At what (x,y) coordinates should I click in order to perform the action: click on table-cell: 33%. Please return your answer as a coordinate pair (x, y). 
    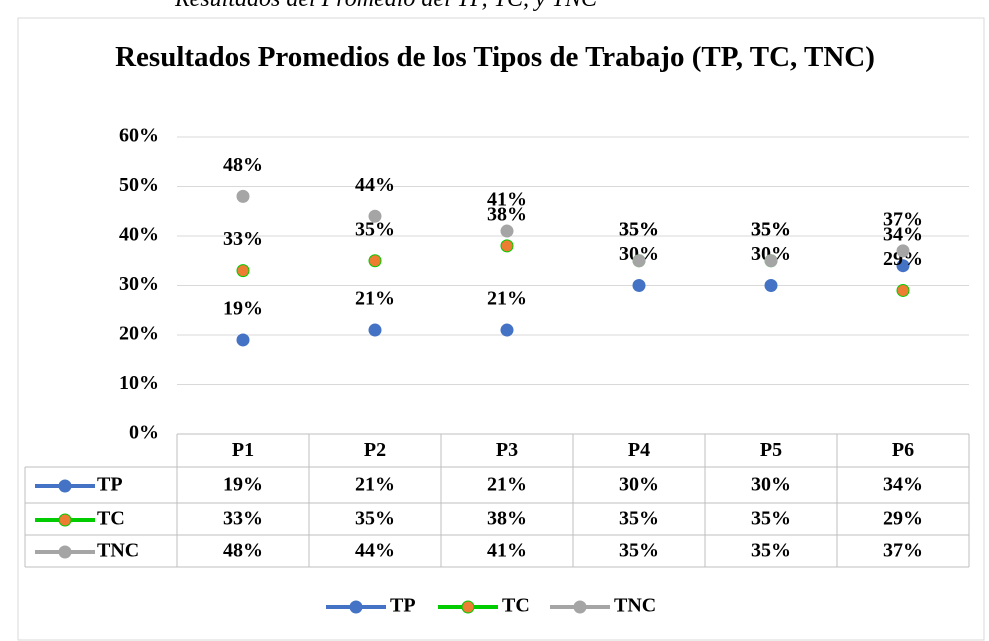
    Looking at the image, I should click on (243, 519).